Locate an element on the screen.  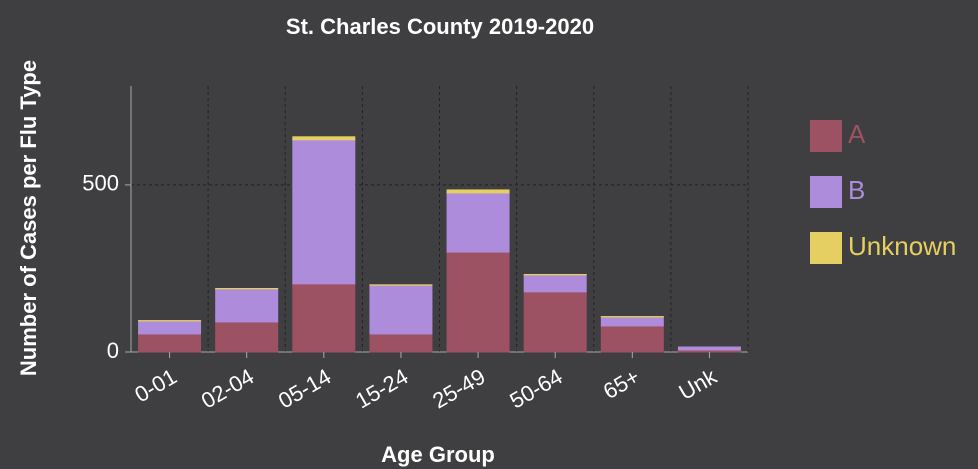
legend-label: B is located at coordinates (856, 190).